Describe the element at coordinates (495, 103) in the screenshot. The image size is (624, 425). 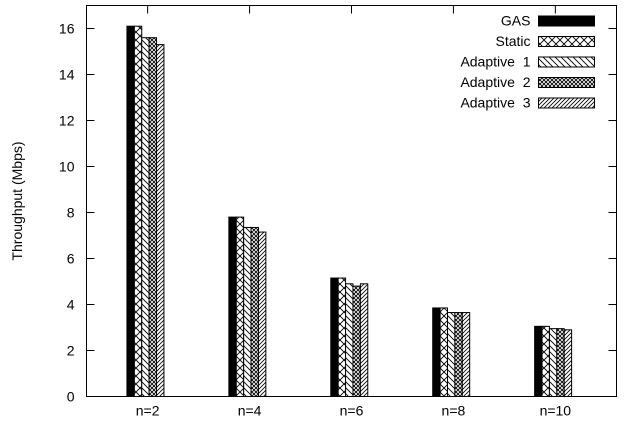
I see `legend-label: Adaptive 3` at that location.